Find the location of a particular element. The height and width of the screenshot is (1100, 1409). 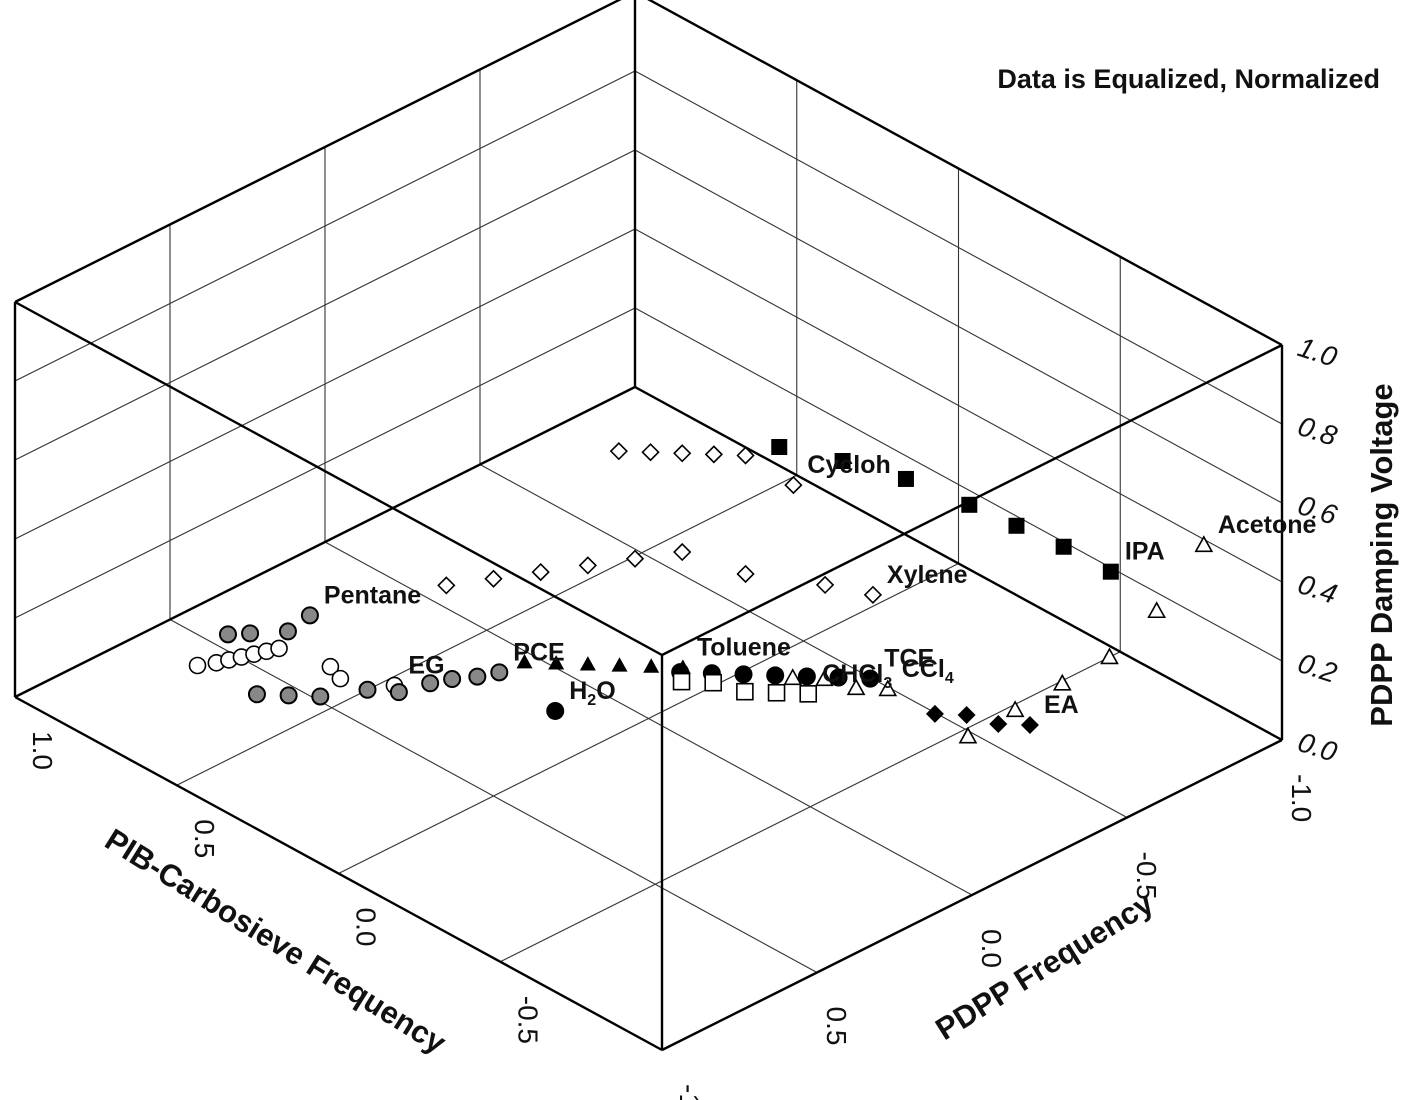

series-label: Xylene is located at coordinates (927, 575).